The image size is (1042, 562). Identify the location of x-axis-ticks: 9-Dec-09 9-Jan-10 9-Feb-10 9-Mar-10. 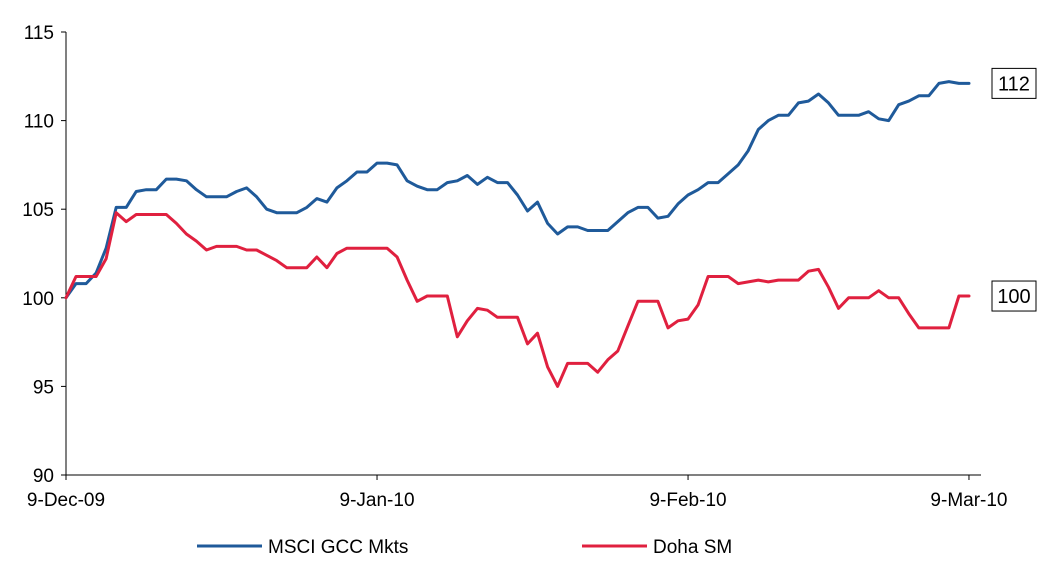
(517, 493).